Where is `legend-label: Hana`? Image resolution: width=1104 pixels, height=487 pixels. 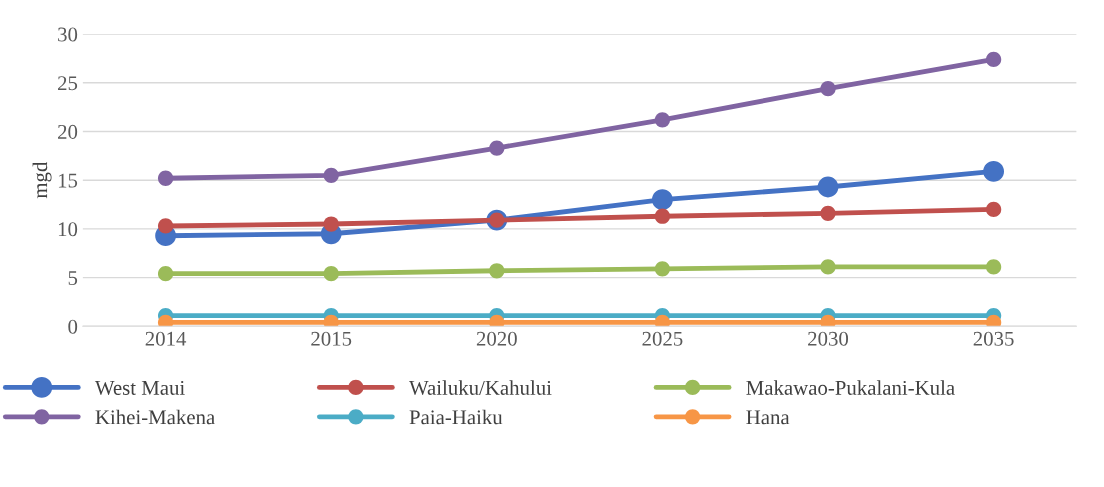 legend-label: Hana is located at coordinates (768, 417).